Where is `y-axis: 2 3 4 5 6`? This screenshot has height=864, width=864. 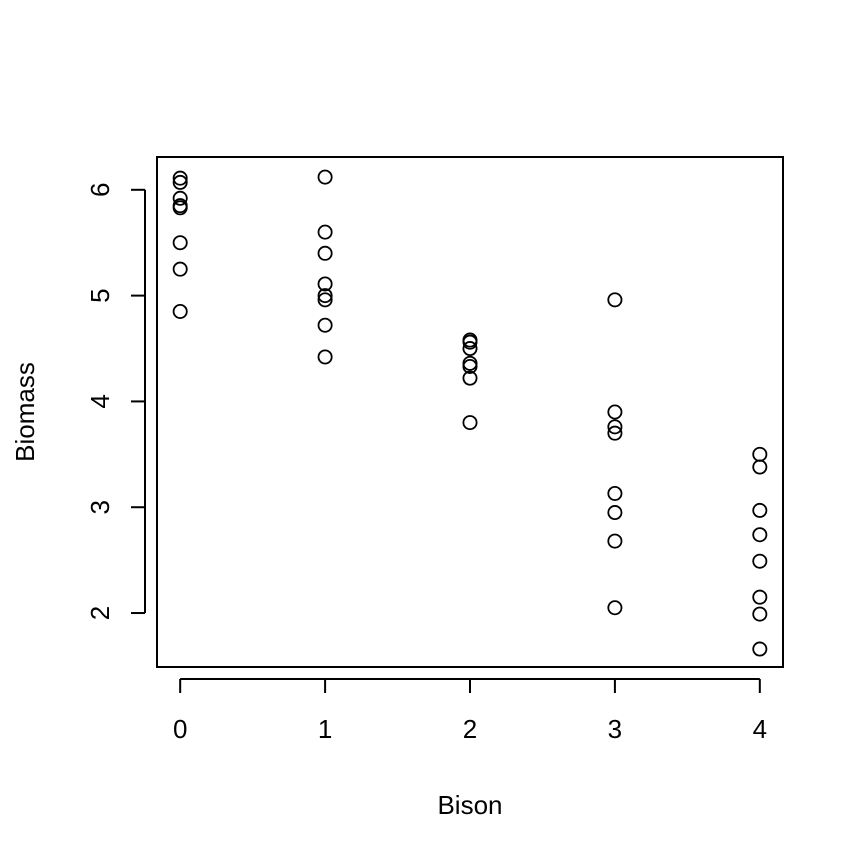
y-axis: 2 3 4 5 6 is located at coordinates (115, 401).